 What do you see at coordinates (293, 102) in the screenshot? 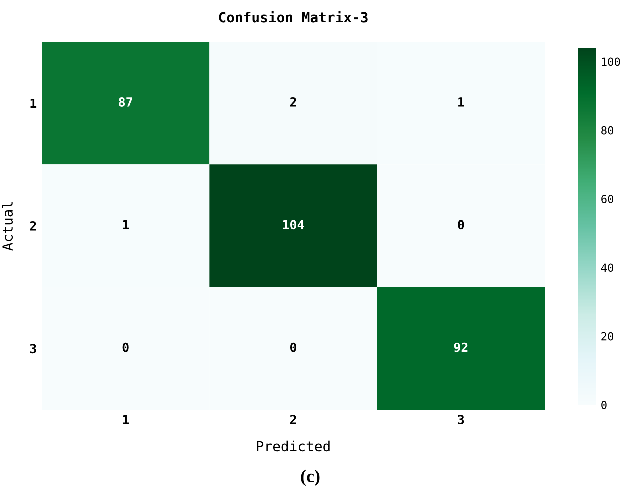
I see `data-label: 2` at bounding box center [293, 102].